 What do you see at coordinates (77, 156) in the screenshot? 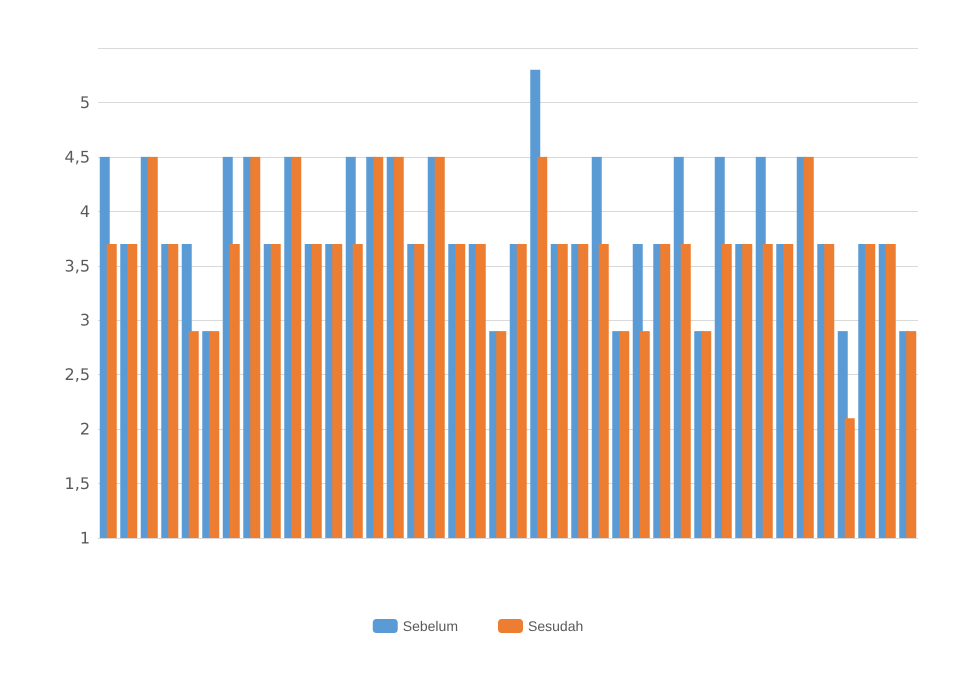
I see `y-tick-label: 4,5` at bounding box center [77, 156].